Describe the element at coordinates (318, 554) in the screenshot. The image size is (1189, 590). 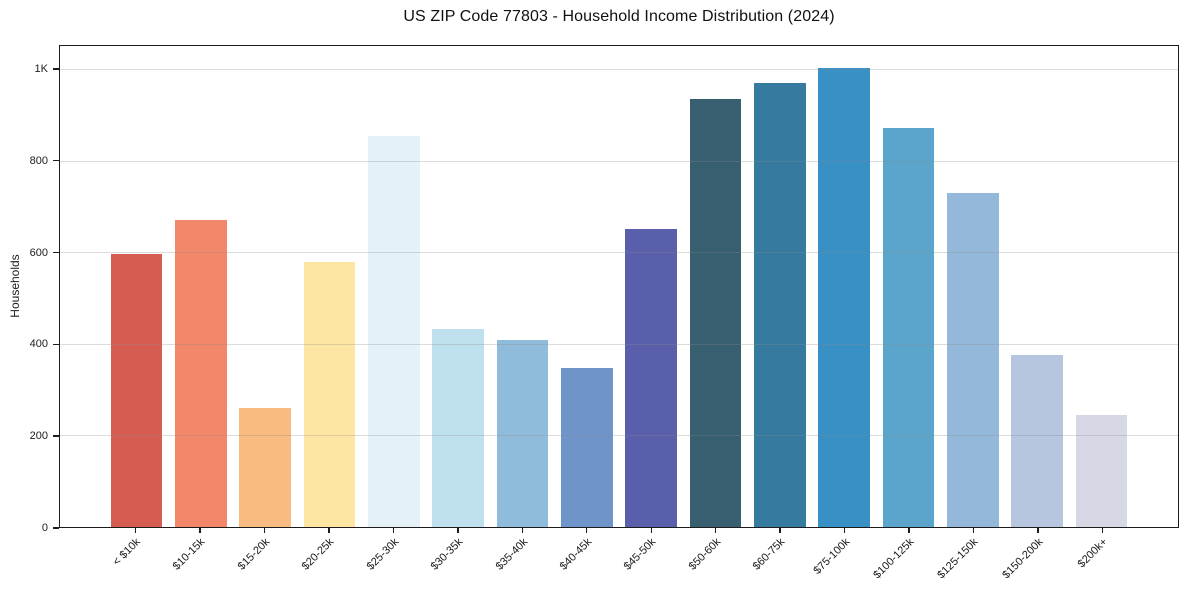
I see `x-tick-label: $20-25k` at that location.